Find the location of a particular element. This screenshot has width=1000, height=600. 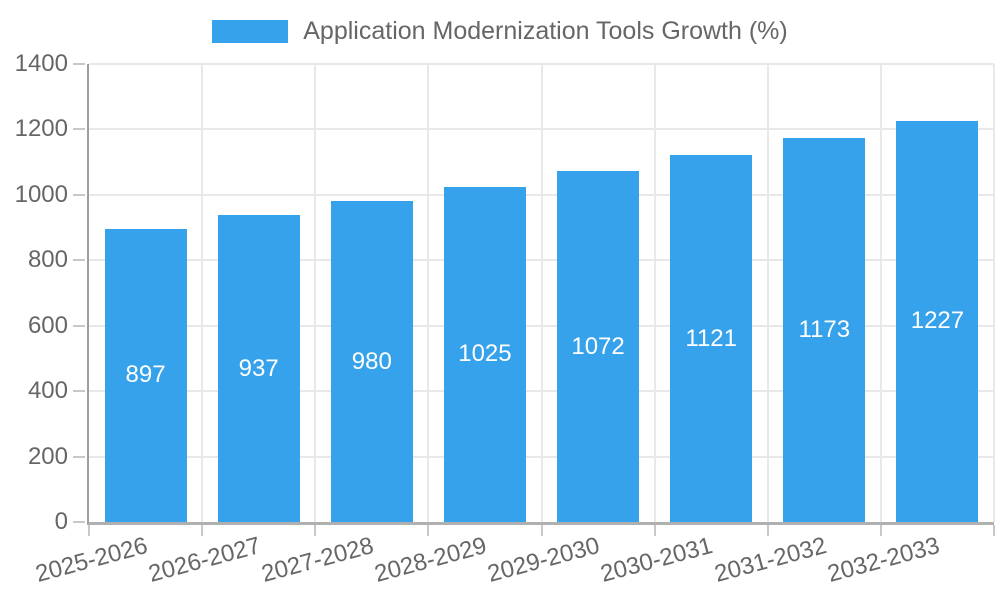

y-tick-label: 400 is located at coordinates (47, 391).